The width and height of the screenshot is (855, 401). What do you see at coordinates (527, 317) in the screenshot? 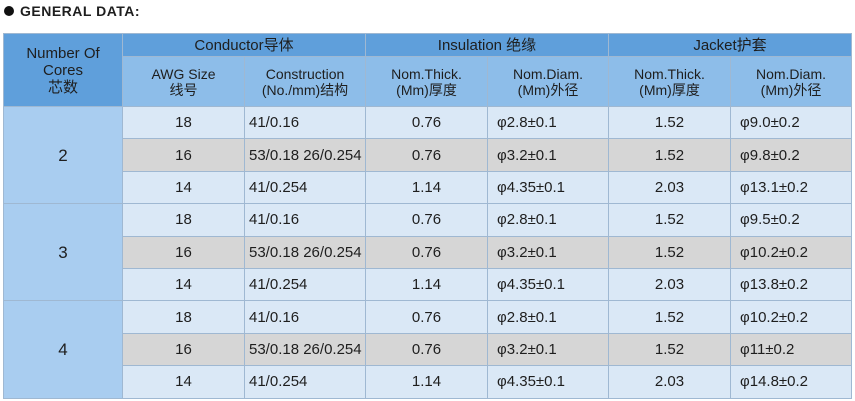
I see `cell-text: φ2.8±0.1` at bounding box center [527, 317].